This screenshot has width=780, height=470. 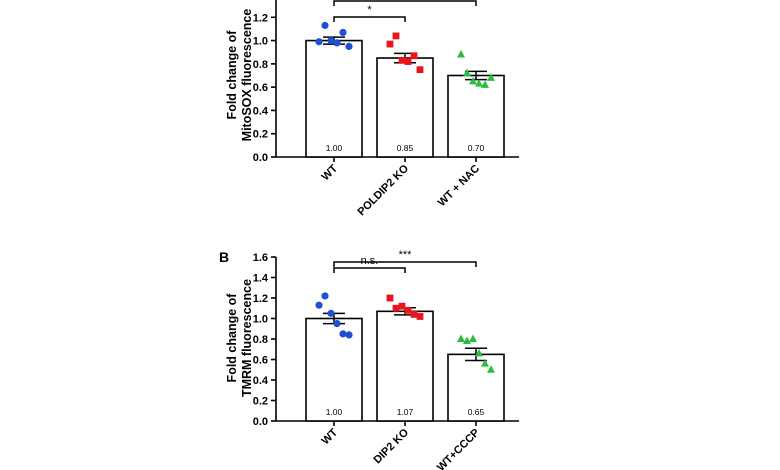 What do you see at coordinates (476, 412) in the screenshot?
I see `bar-value-label: 0.65` at bounding box center [476, 412].